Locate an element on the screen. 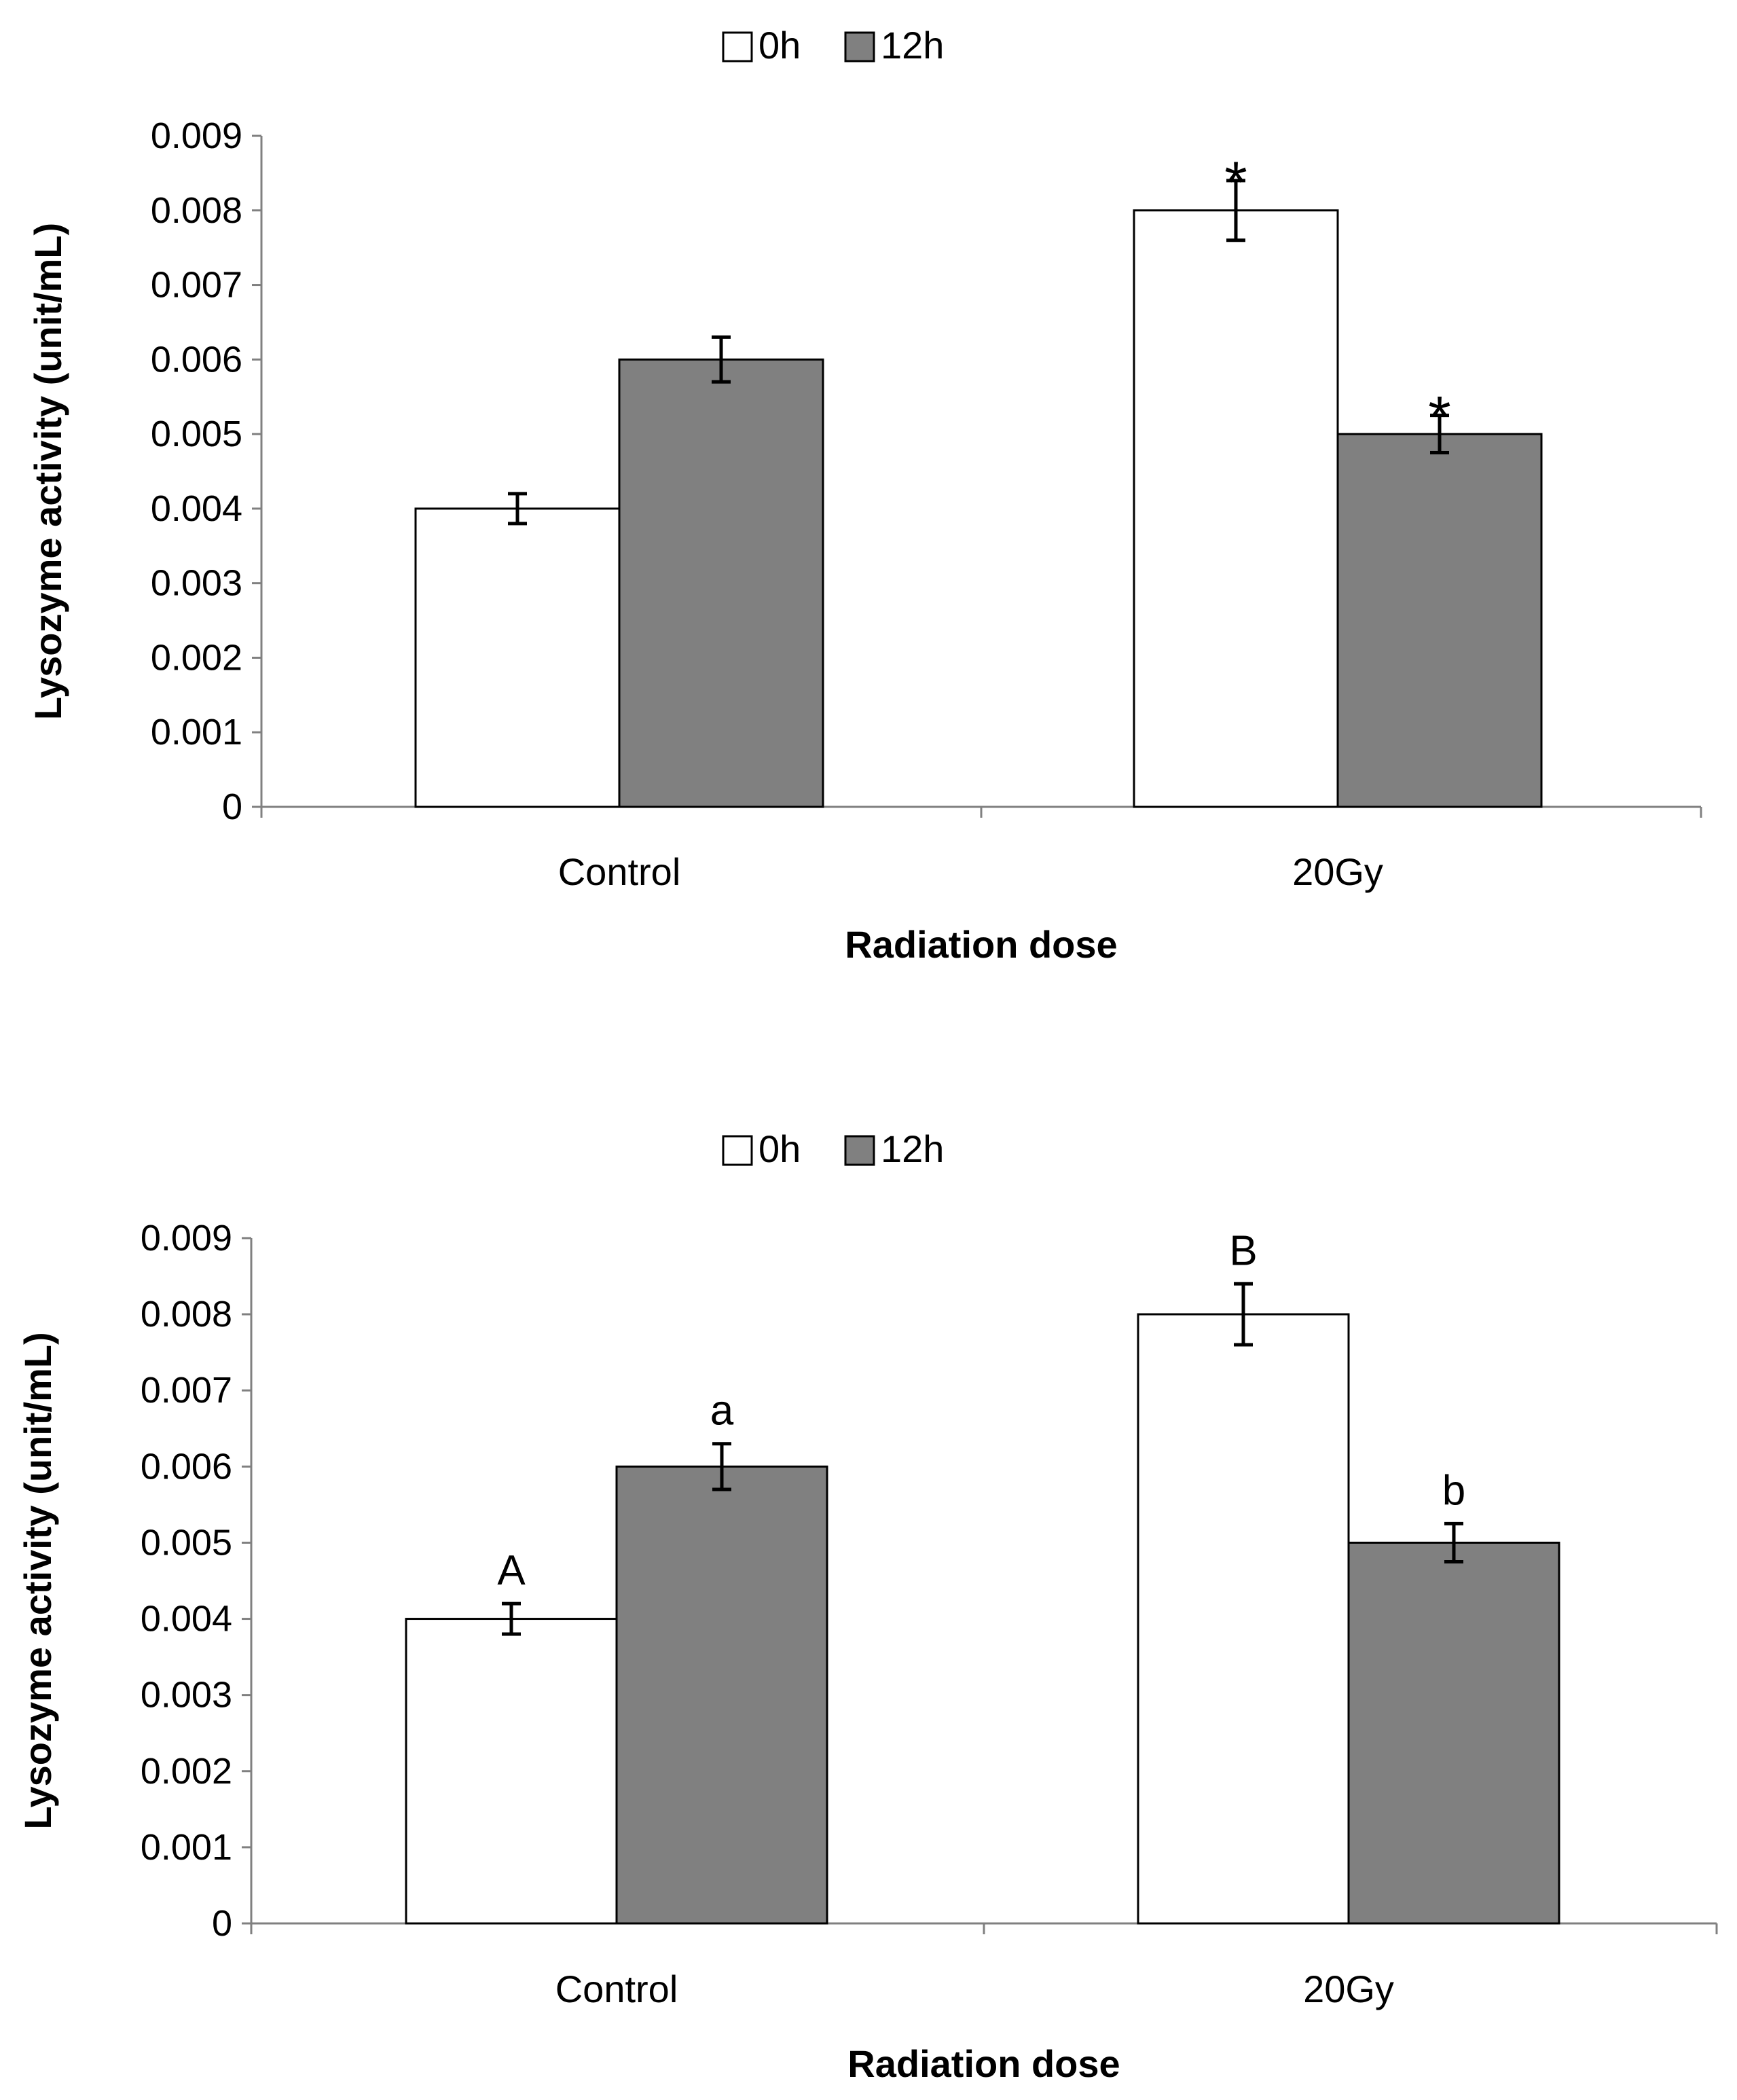 This screenshot has height=2100, width=1737. significance-label: a is located at coordinates (722, 1411).